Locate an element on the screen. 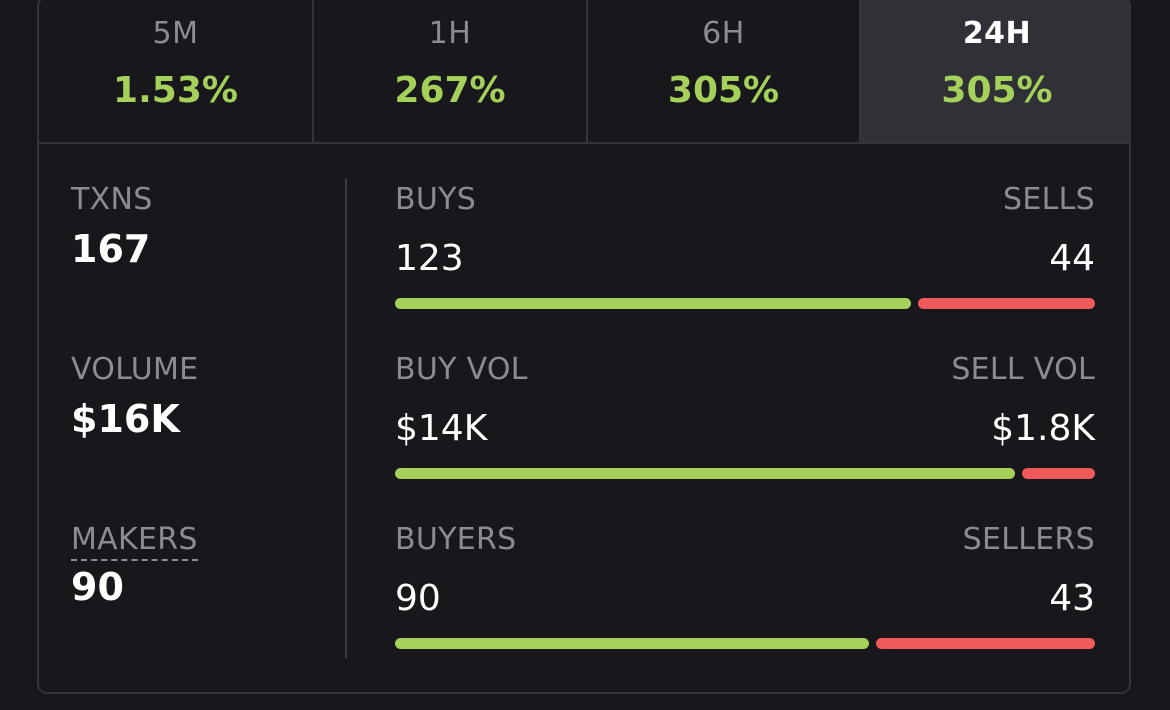 The width and height of the screenshot is (1170, 710). tab-5m-change: 1.53% is located at coordinates (175, 90).